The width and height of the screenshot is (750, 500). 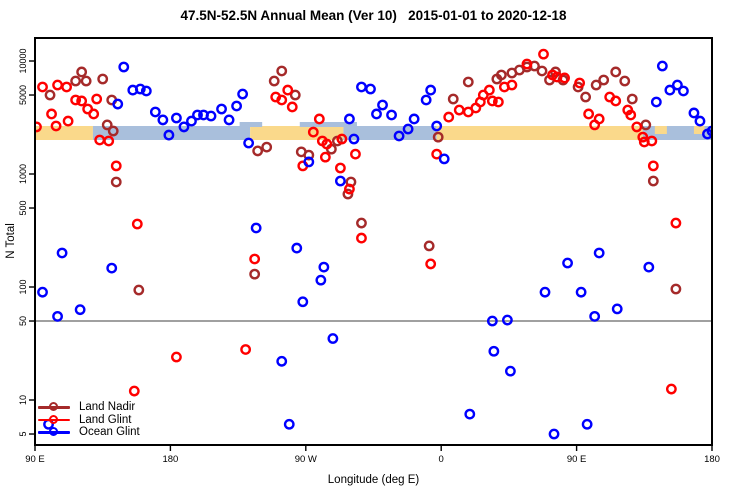 What do you see at coordinates (23, 174) in the screenshot?
I see `y-tick-label: 1000` at bounding box center [23, 174].